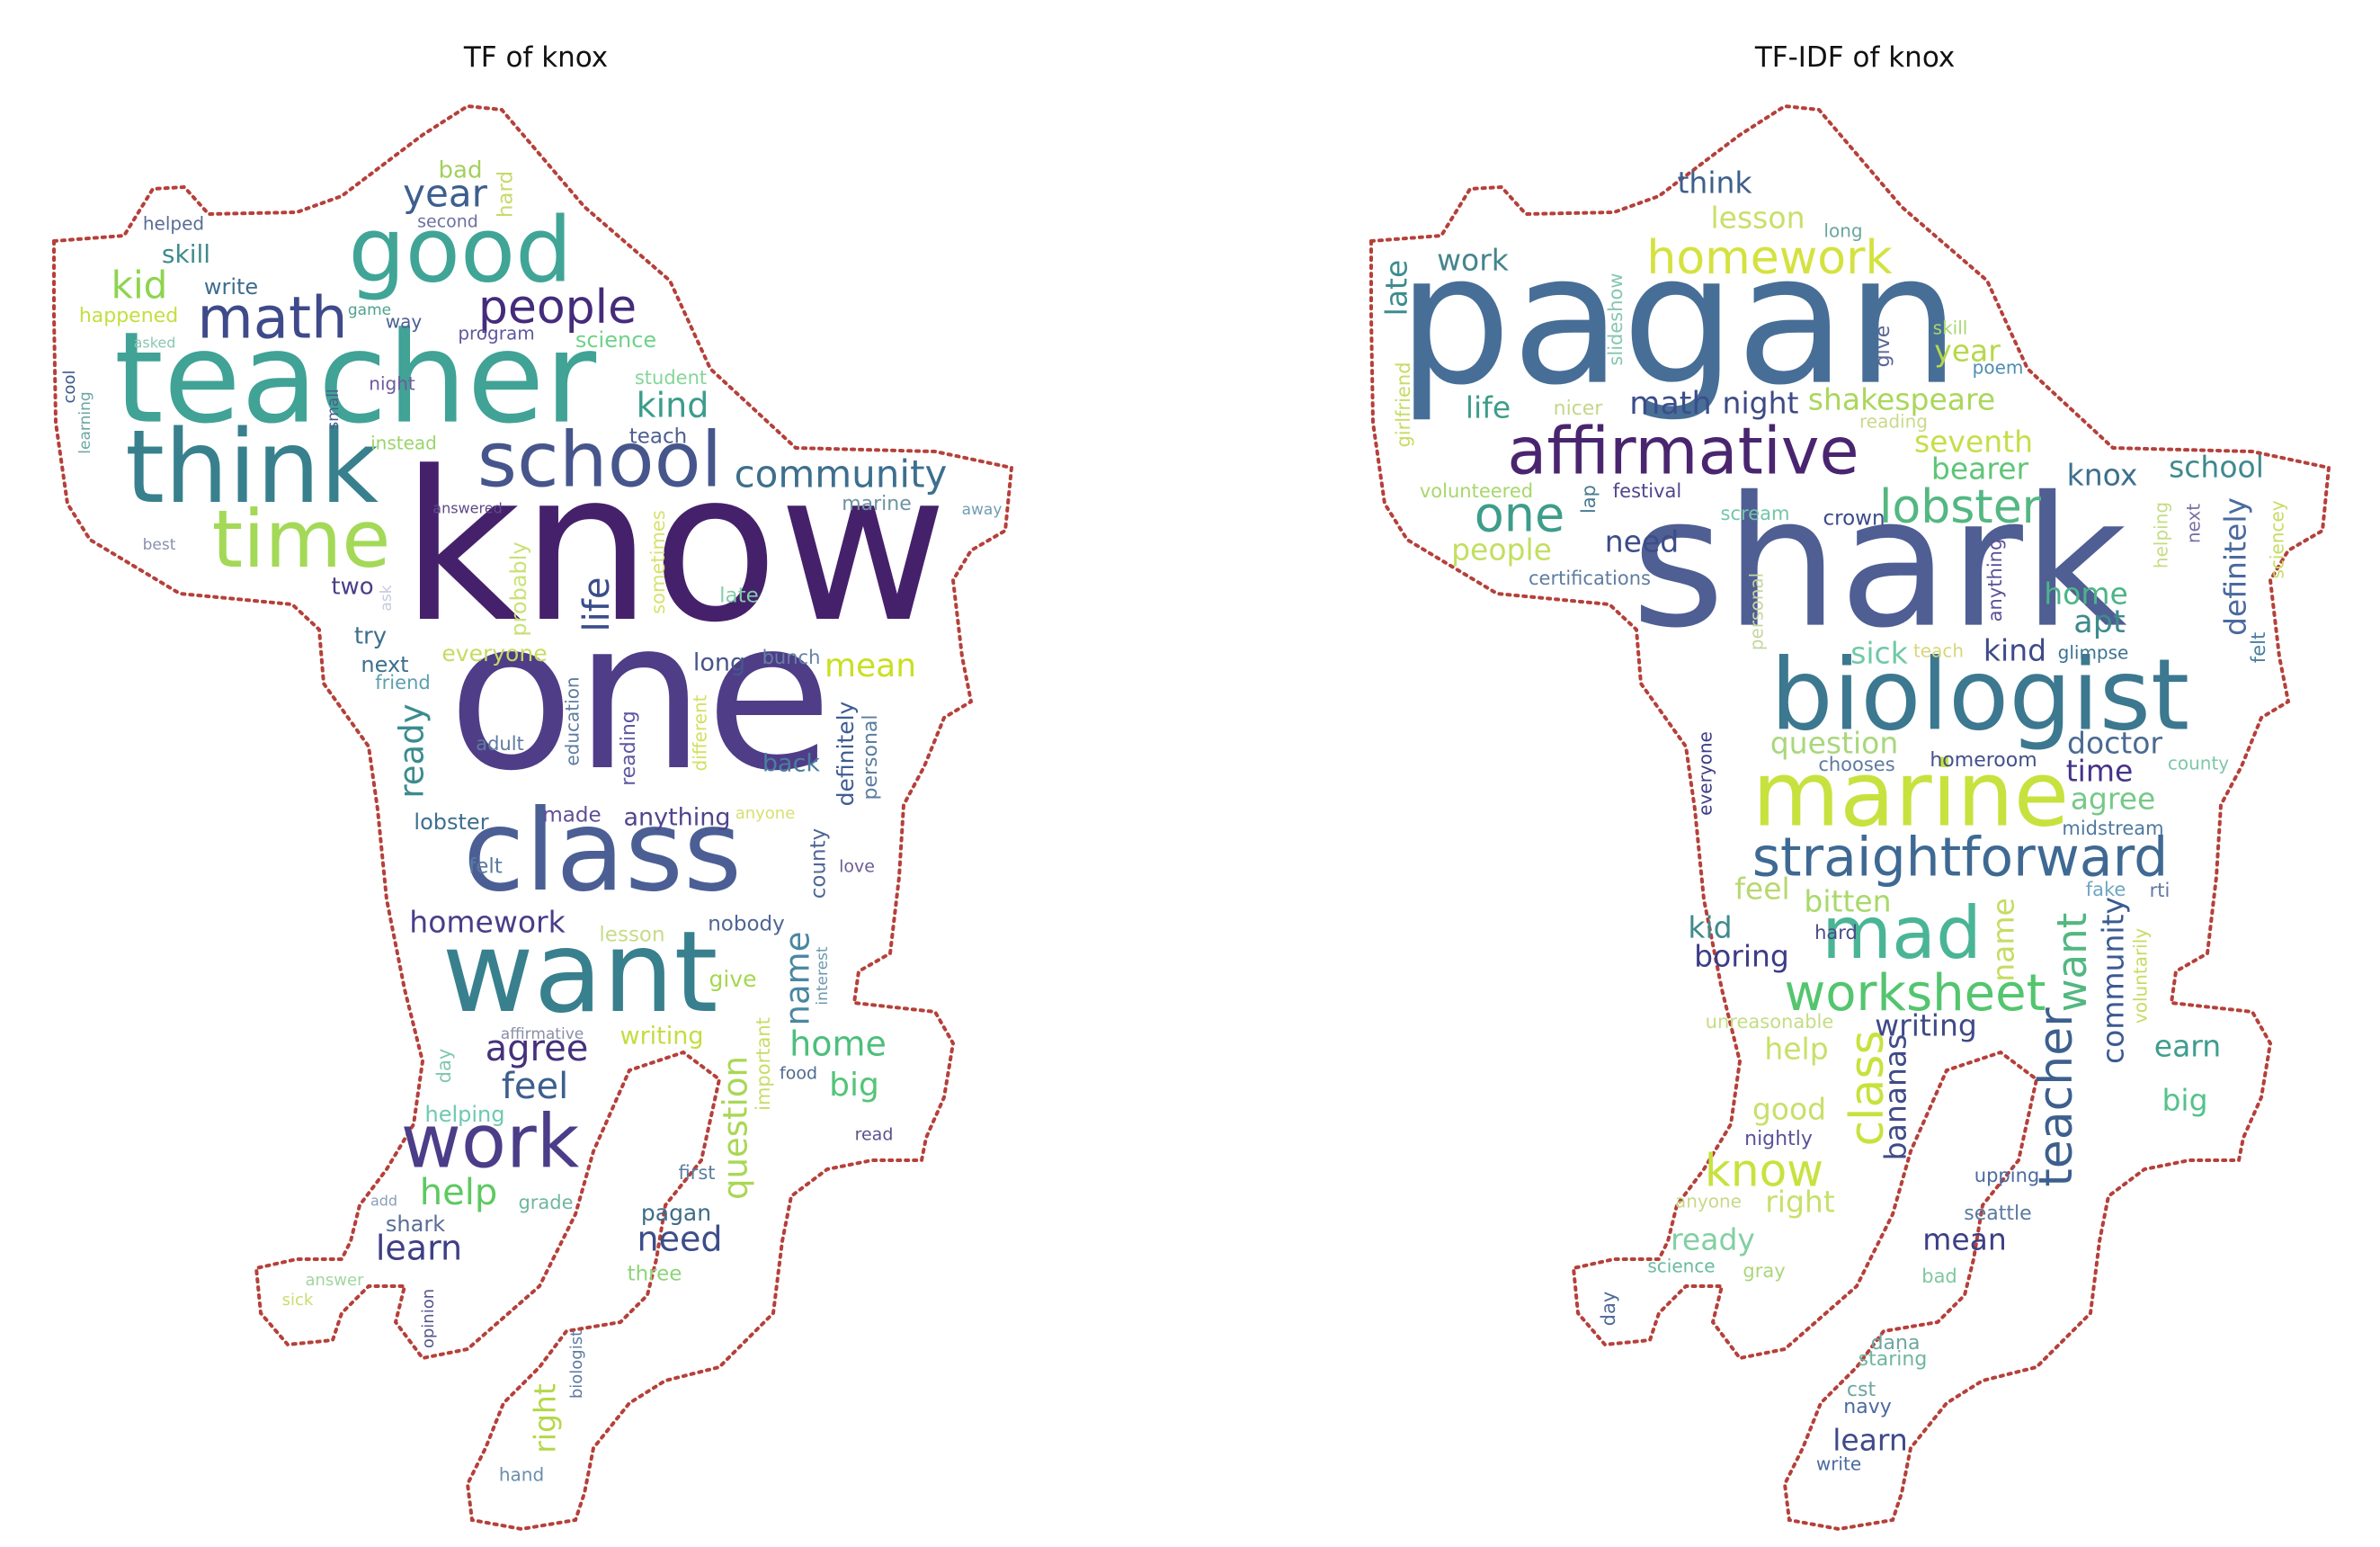  I want to click on tf-word-late: late, so click(739, 596).